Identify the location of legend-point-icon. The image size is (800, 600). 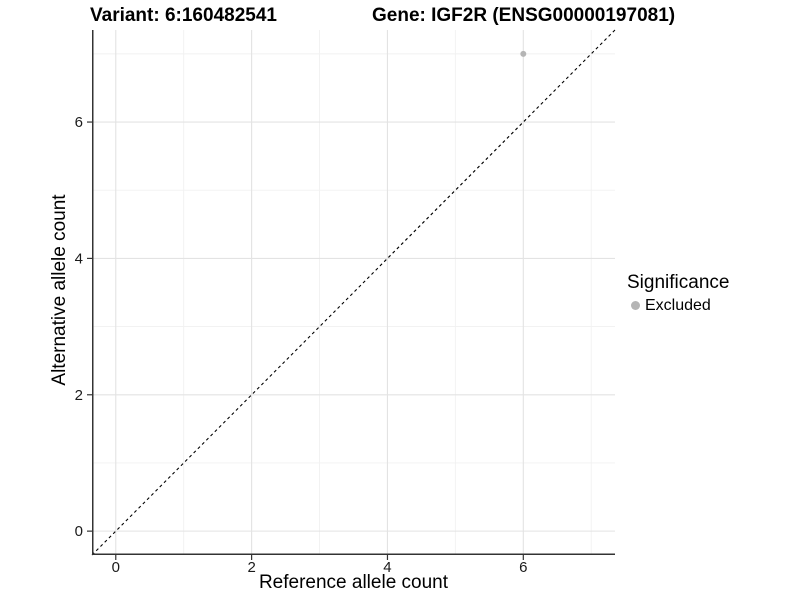
(635, 305).